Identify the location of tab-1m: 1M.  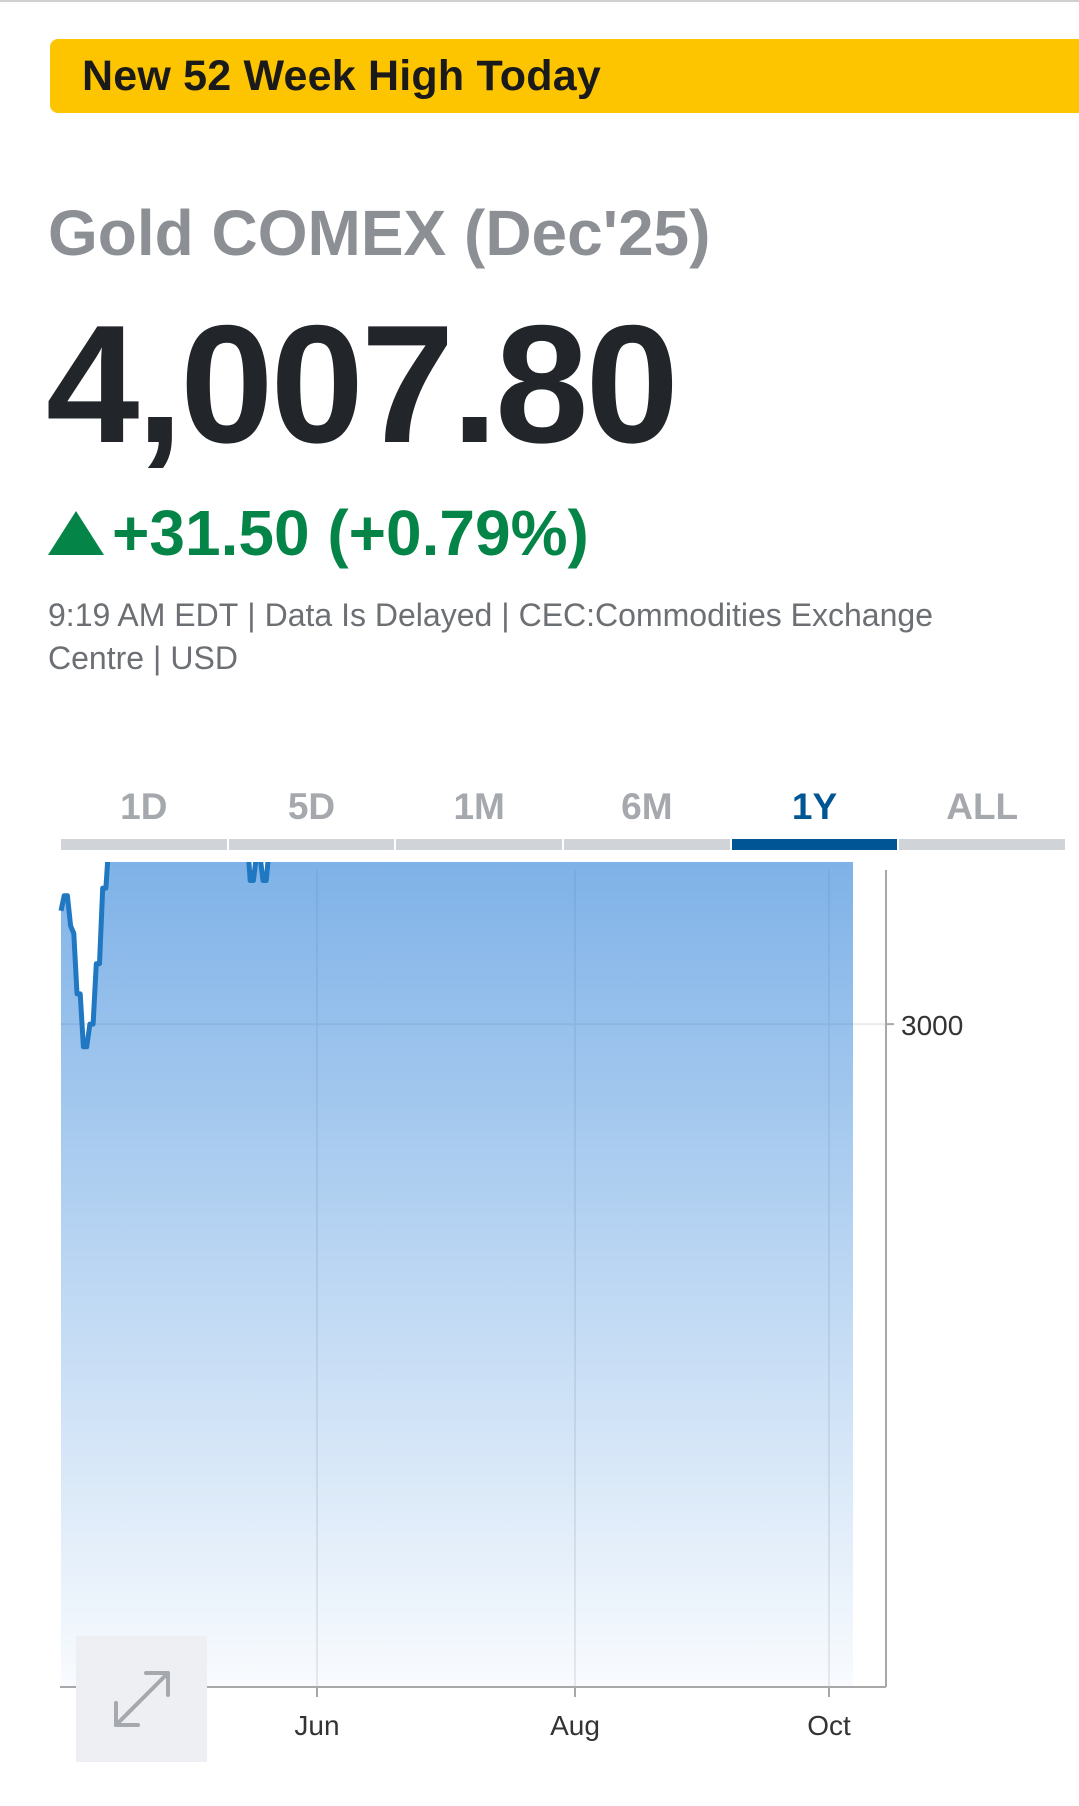
(479, 815).